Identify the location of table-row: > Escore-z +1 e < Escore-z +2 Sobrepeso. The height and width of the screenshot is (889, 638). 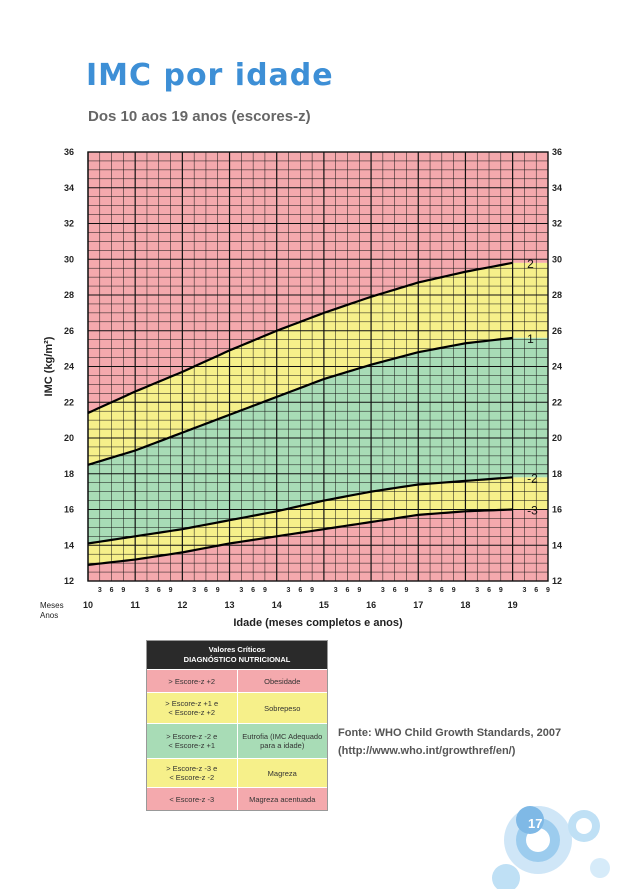
(237, 707).